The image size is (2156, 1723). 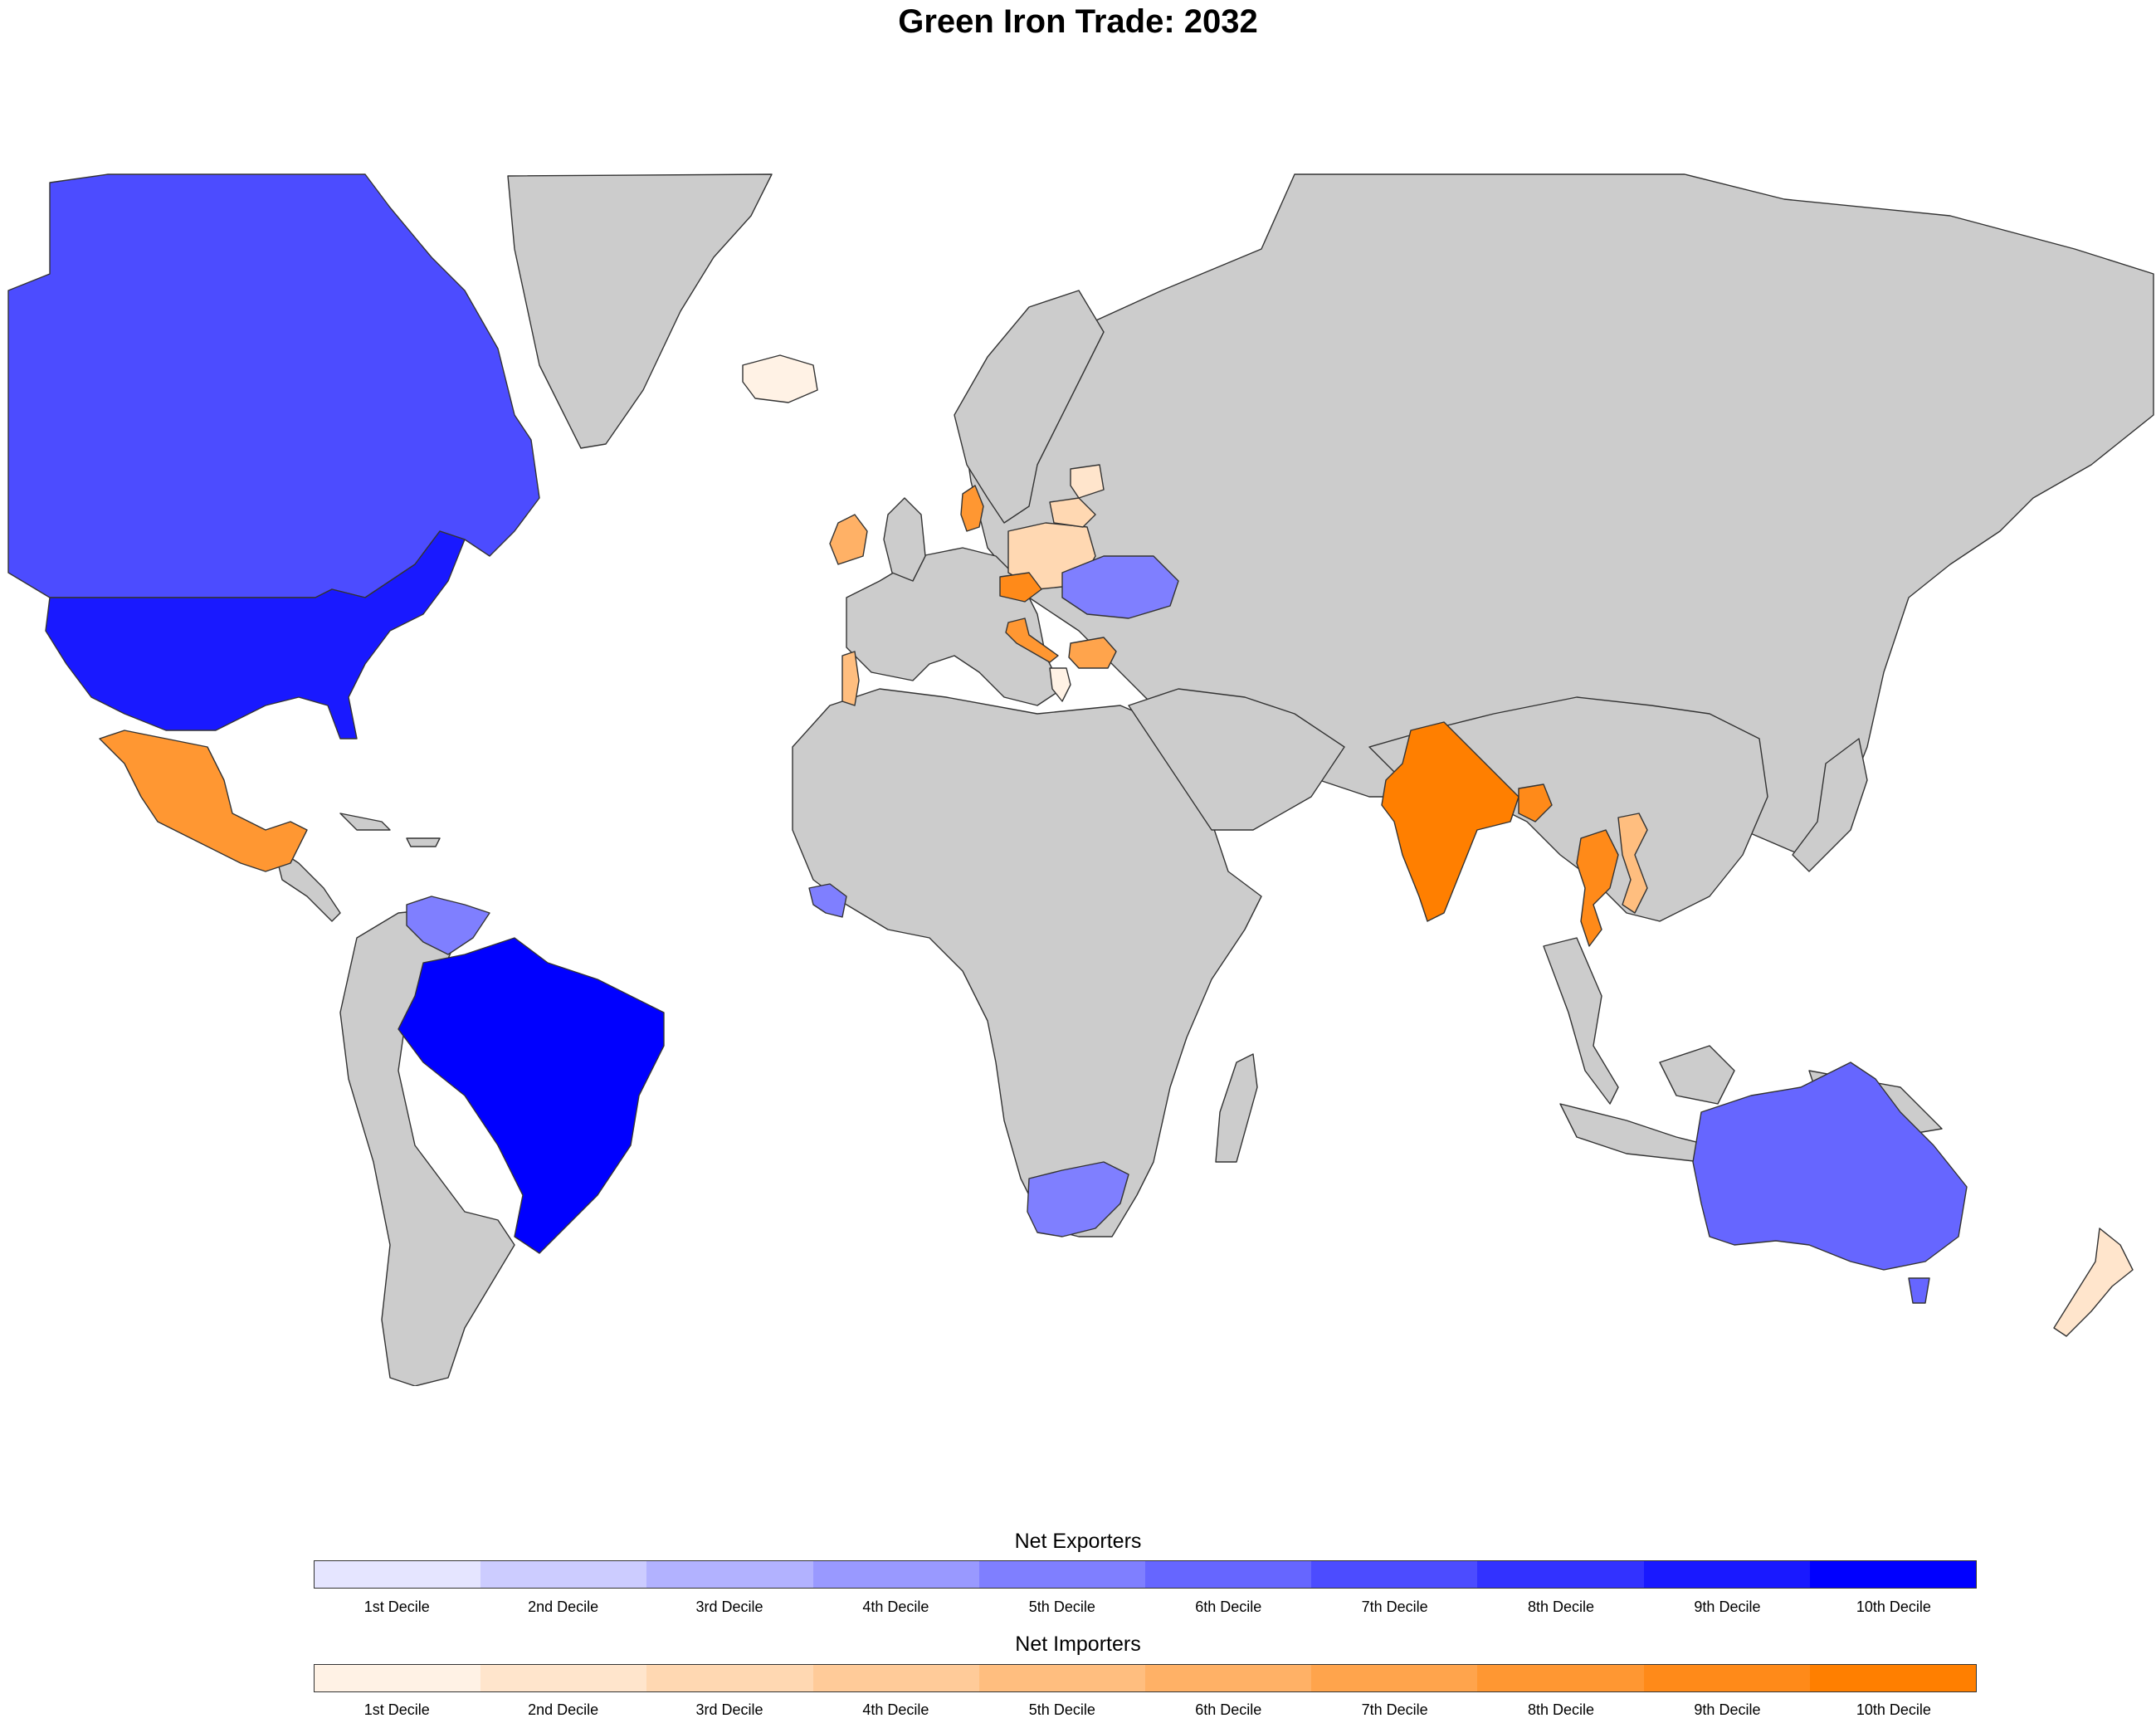 I want to click on country-ukraine, so click(x=1120, y=587).